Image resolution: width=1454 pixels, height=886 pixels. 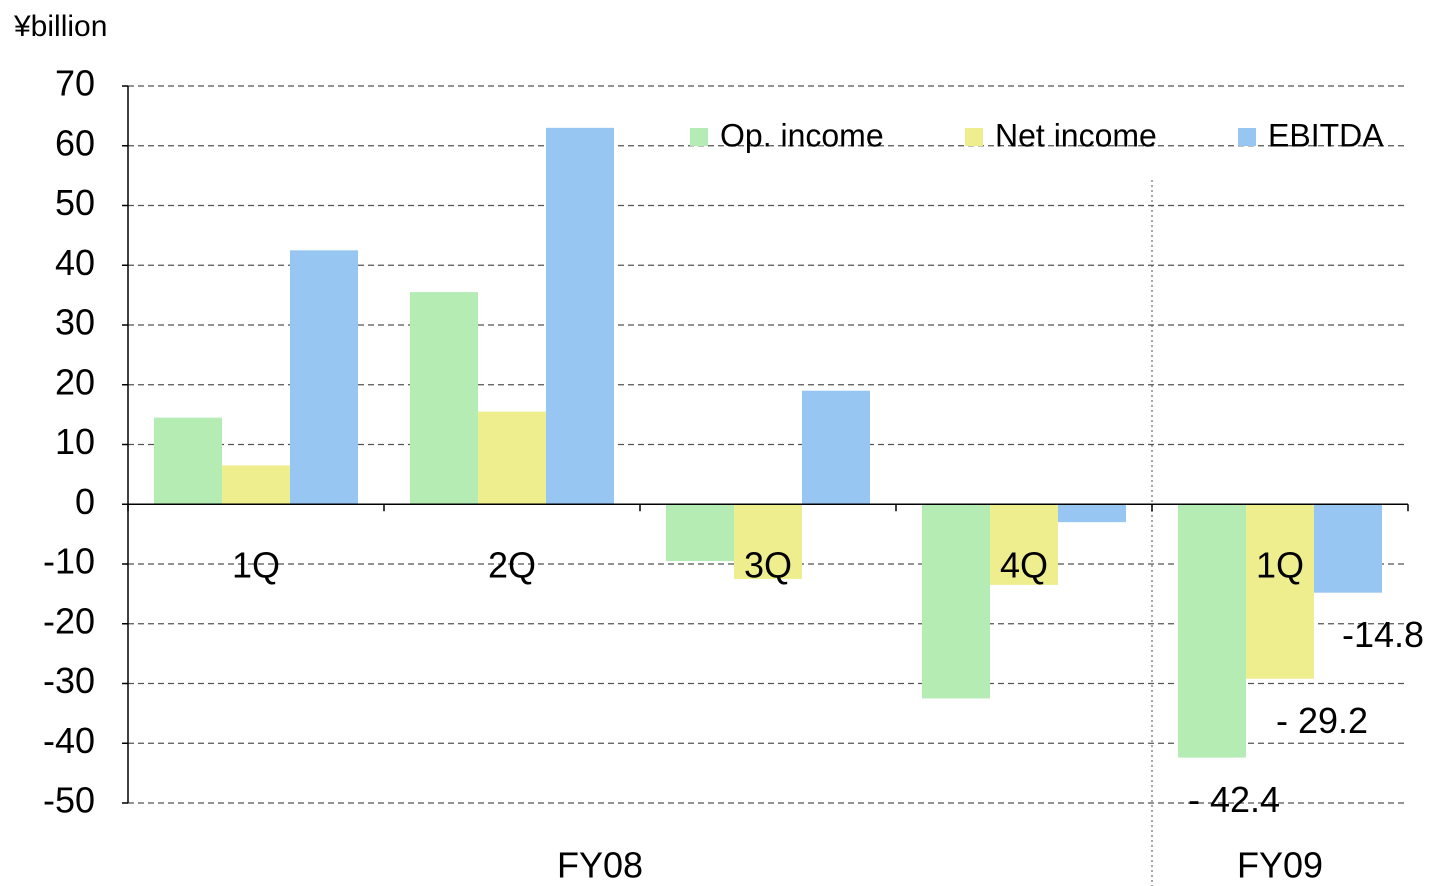 What do you see at coordinates (69, 740) in the screenshot?
I see `y-tick-label: -40` at bounding box center [69, 740].